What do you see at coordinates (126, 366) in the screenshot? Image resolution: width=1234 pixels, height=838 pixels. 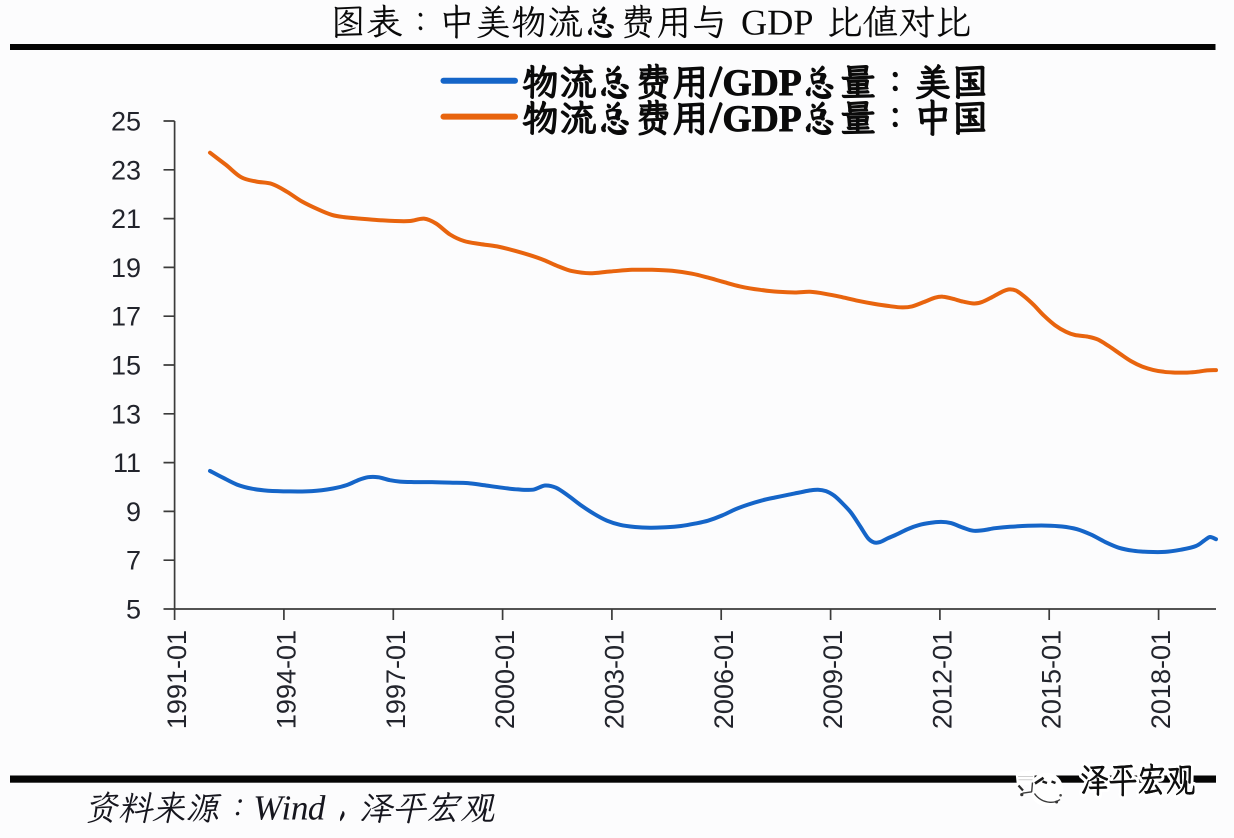 I see `svg-text: 15` at bounding box center [126, 366].